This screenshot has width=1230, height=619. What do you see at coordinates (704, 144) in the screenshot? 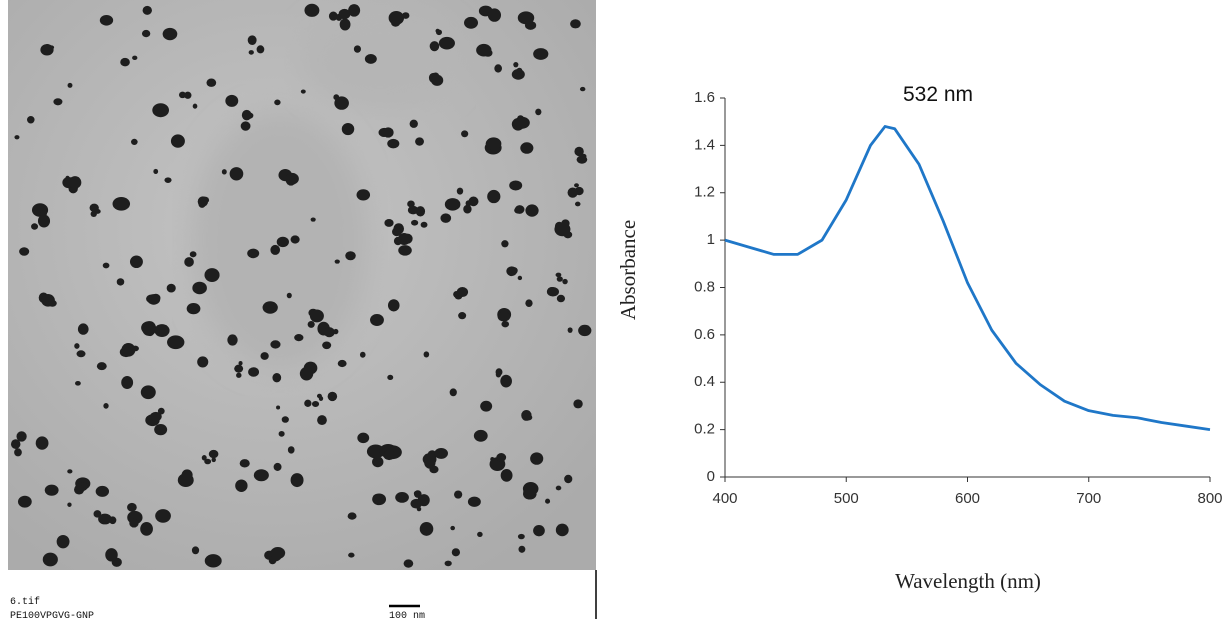
I see `y-tick-label: 1.4` at bounding box center [704, 144].